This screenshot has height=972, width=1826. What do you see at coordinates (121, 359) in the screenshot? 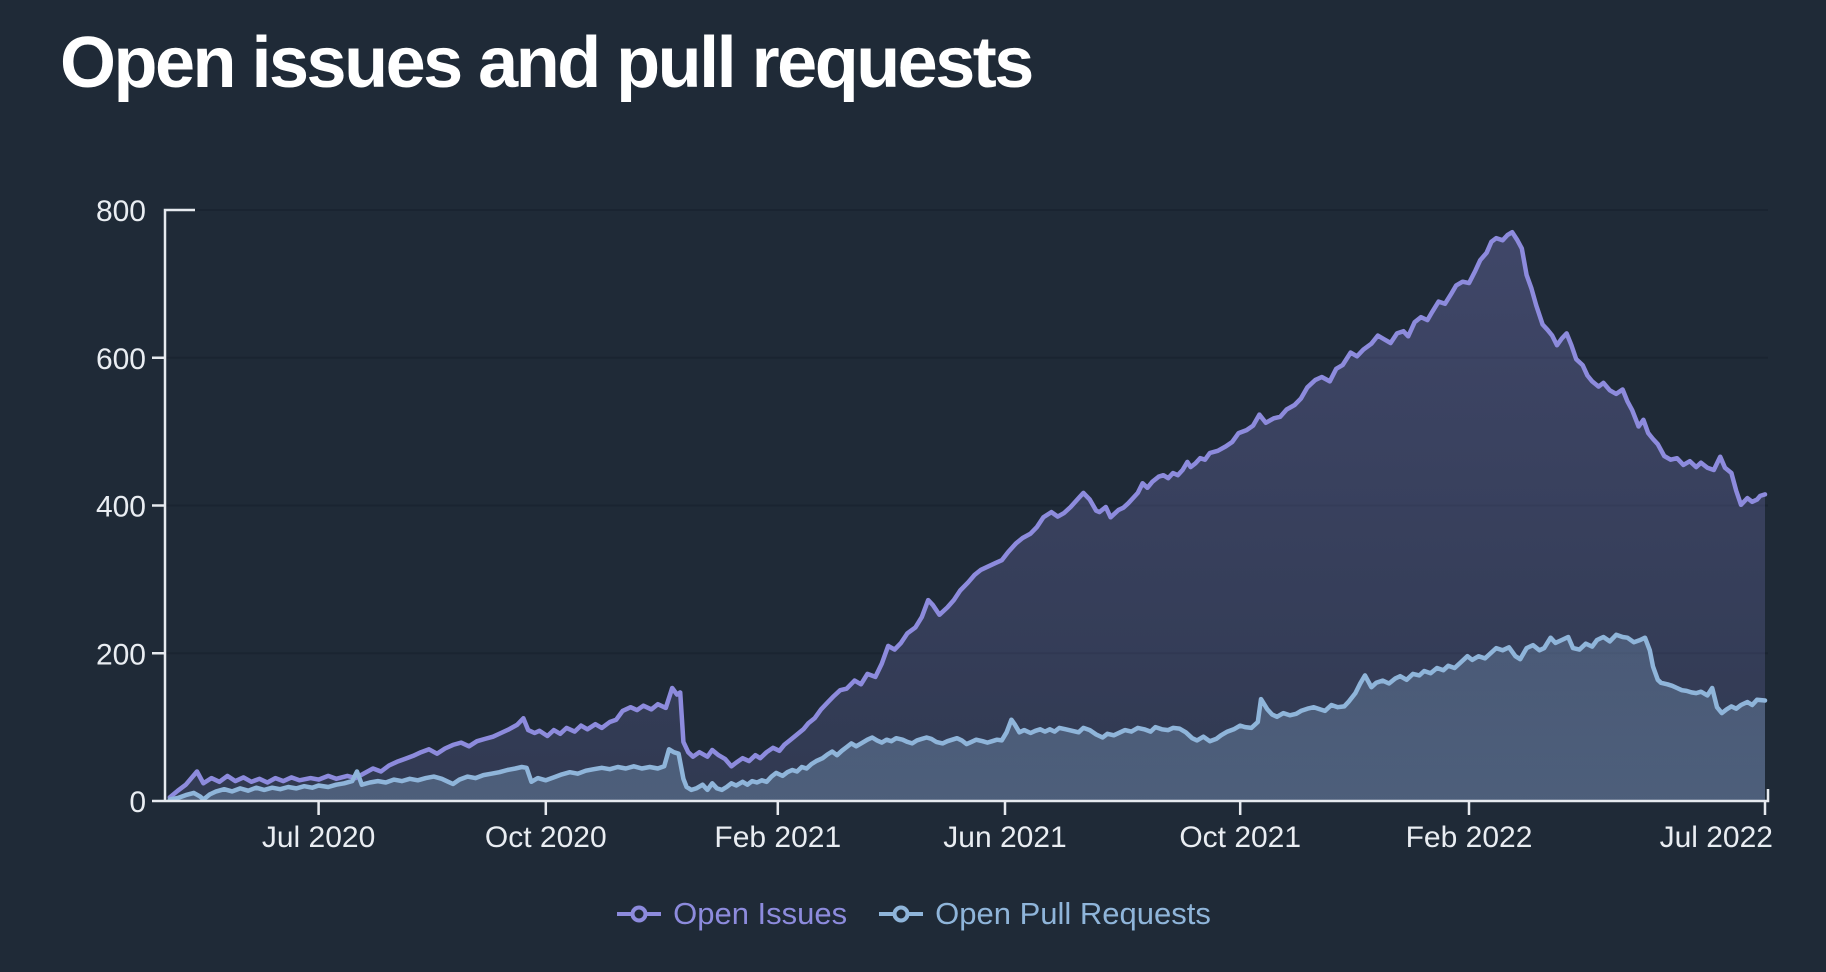
I see `y-tick-label: 600` at bounding box center [121, 359].